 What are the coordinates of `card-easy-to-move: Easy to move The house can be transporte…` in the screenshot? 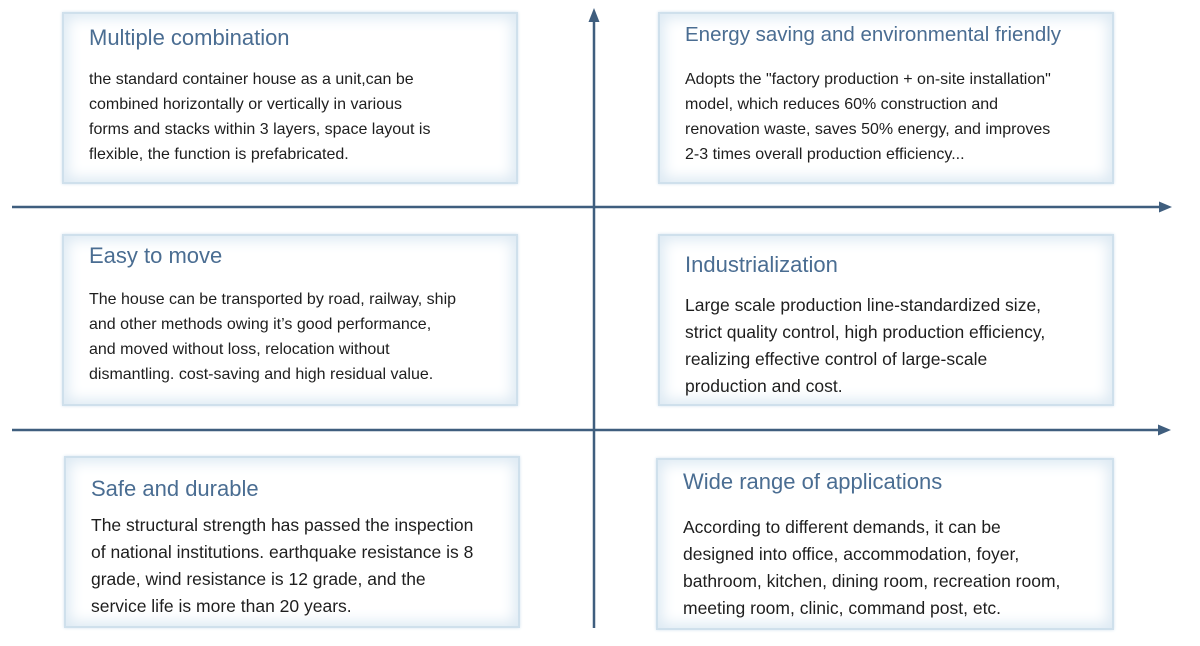 It's located at (290, 320).